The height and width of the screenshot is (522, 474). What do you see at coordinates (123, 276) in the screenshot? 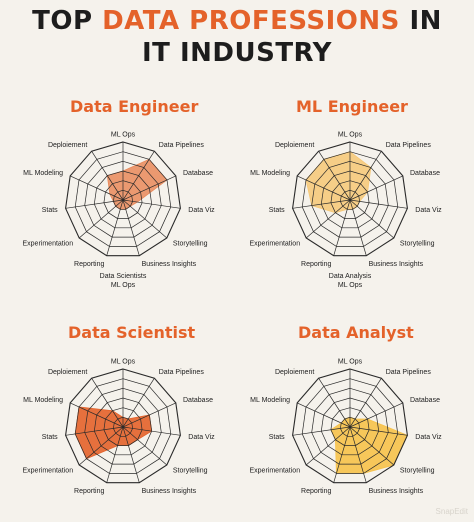
I see `footer-label: Data Scientists` at bounding box center [123, 276].